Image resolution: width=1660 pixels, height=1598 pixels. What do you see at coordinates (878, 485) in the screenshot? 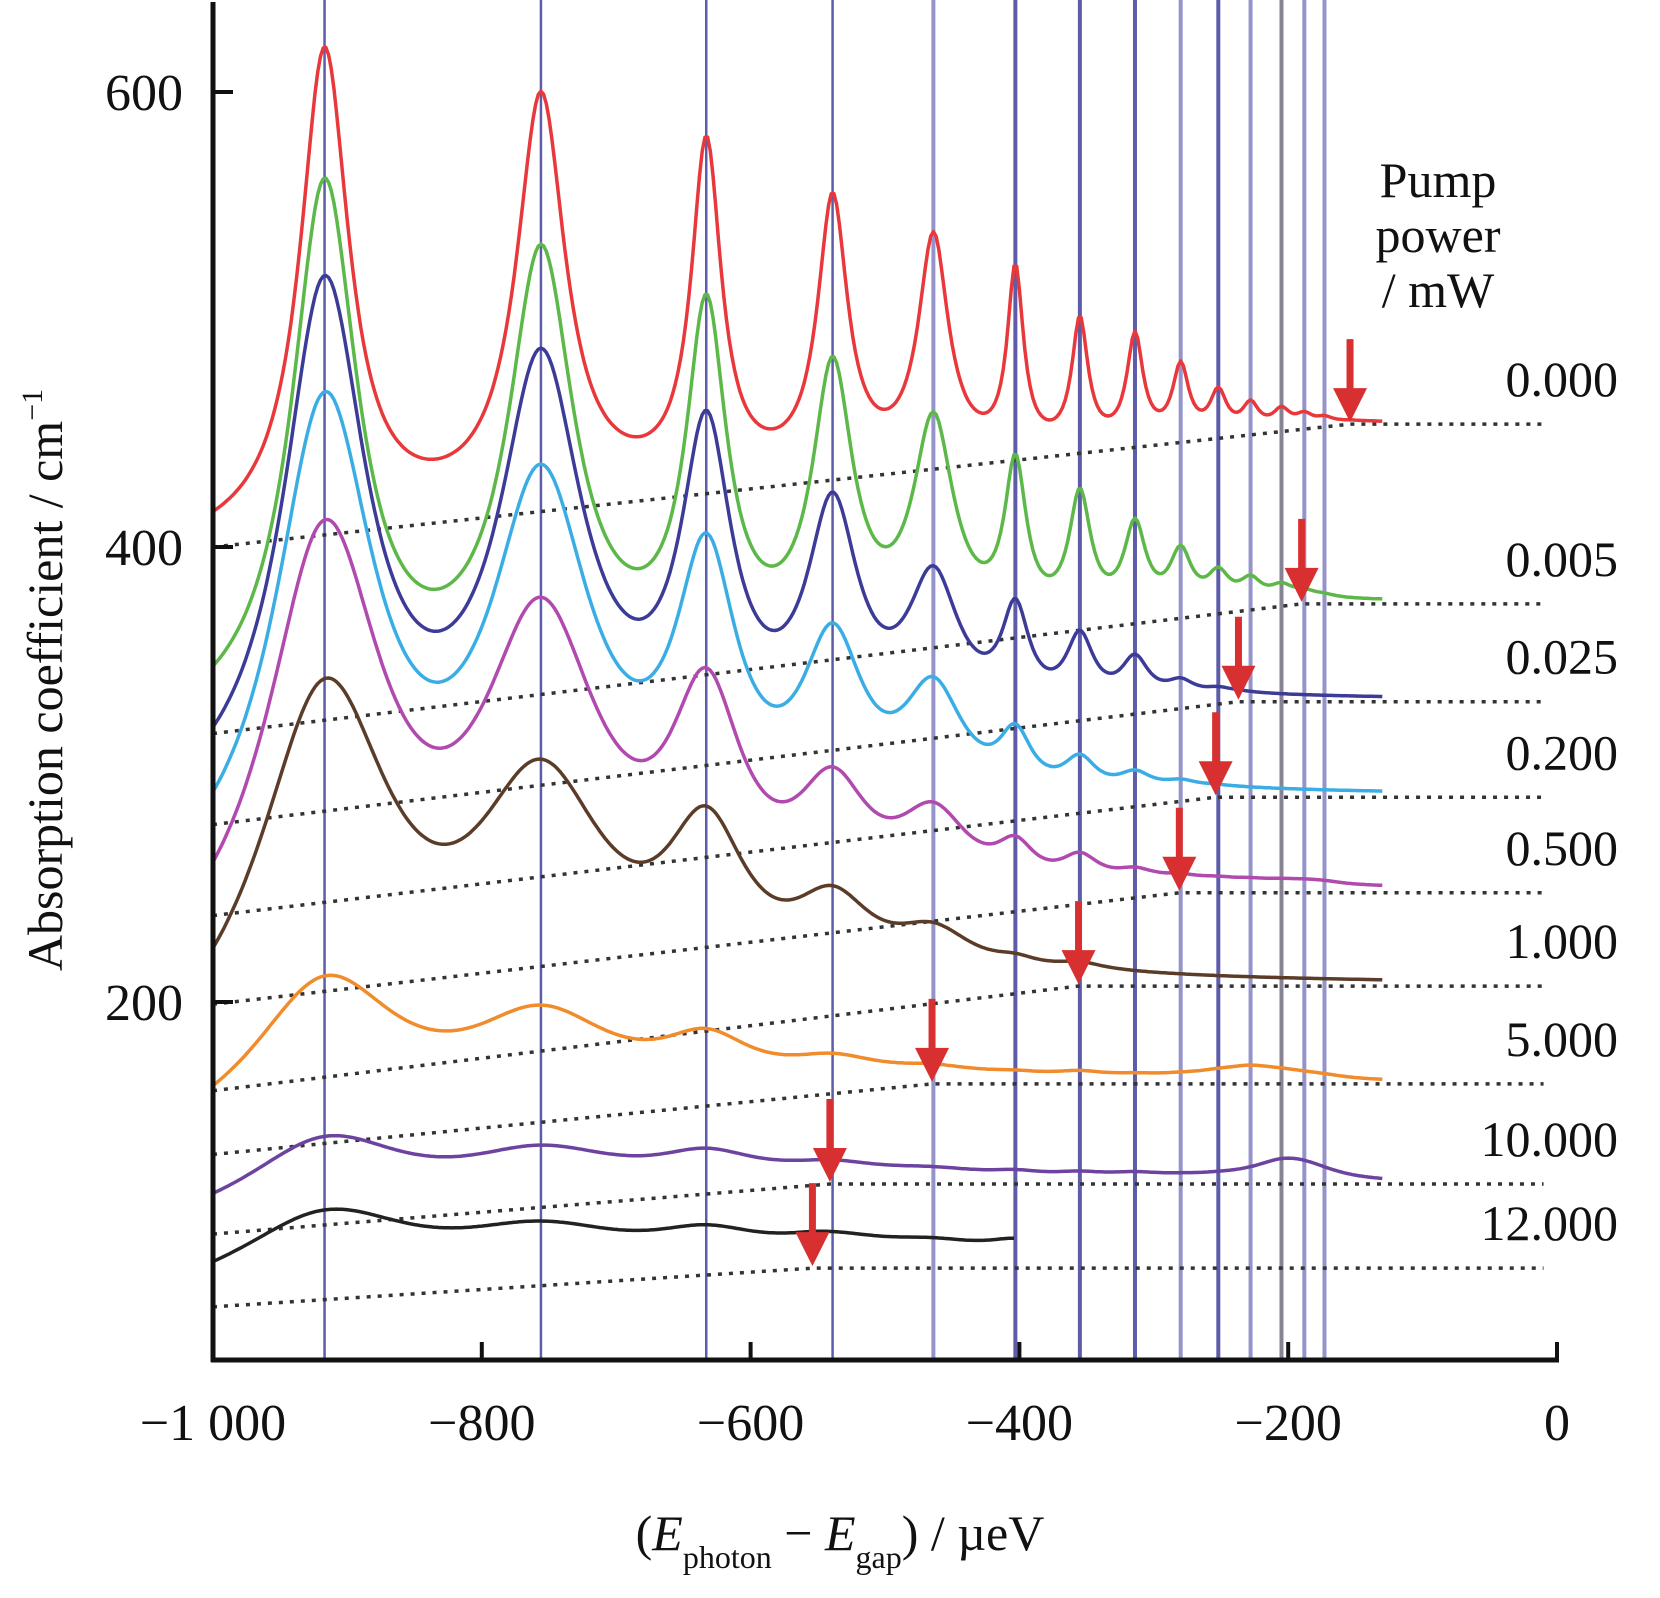
I see `baseline-fit-0.000` at bounding box center [878, 485].